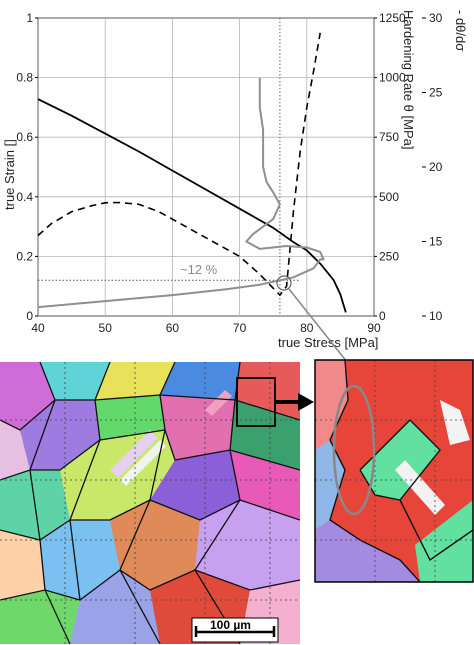 The image size is (474, 645). I want to click on y-left-tick-label: 0.6, so click(24, 137).